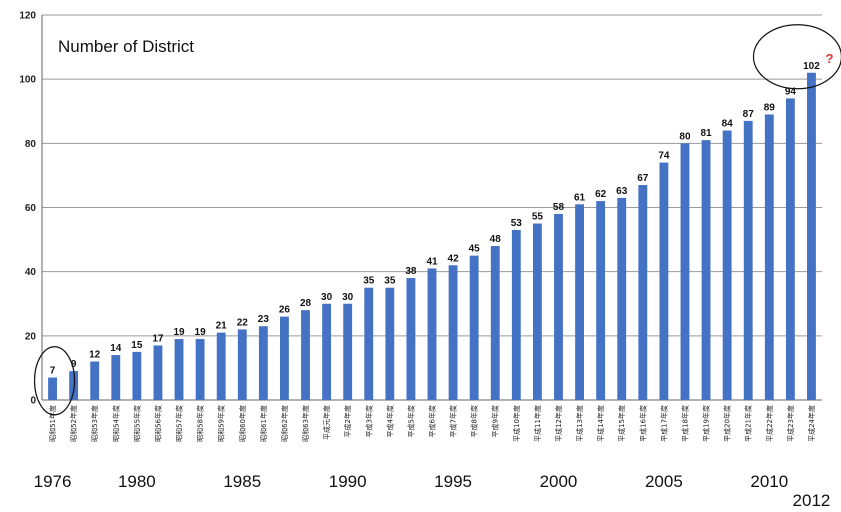 This screenshot has height=512, width=841. Describe the element at coordinates (622, 191) in the screenshot. I see `data-label: 63` at that location.